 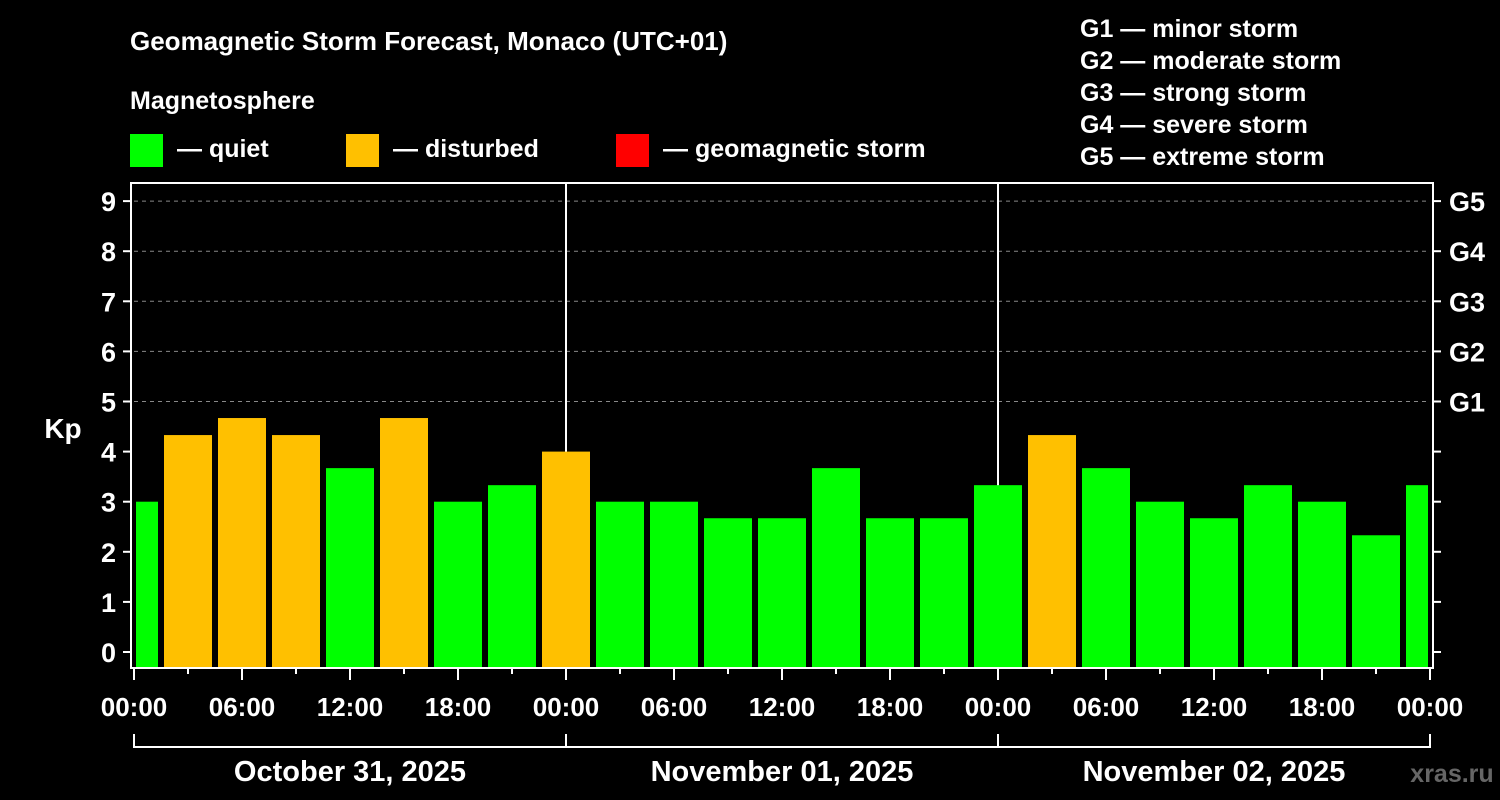 I want to click on storm-scale-item: G2 — moderate storm, so click(x=1210, y=61).